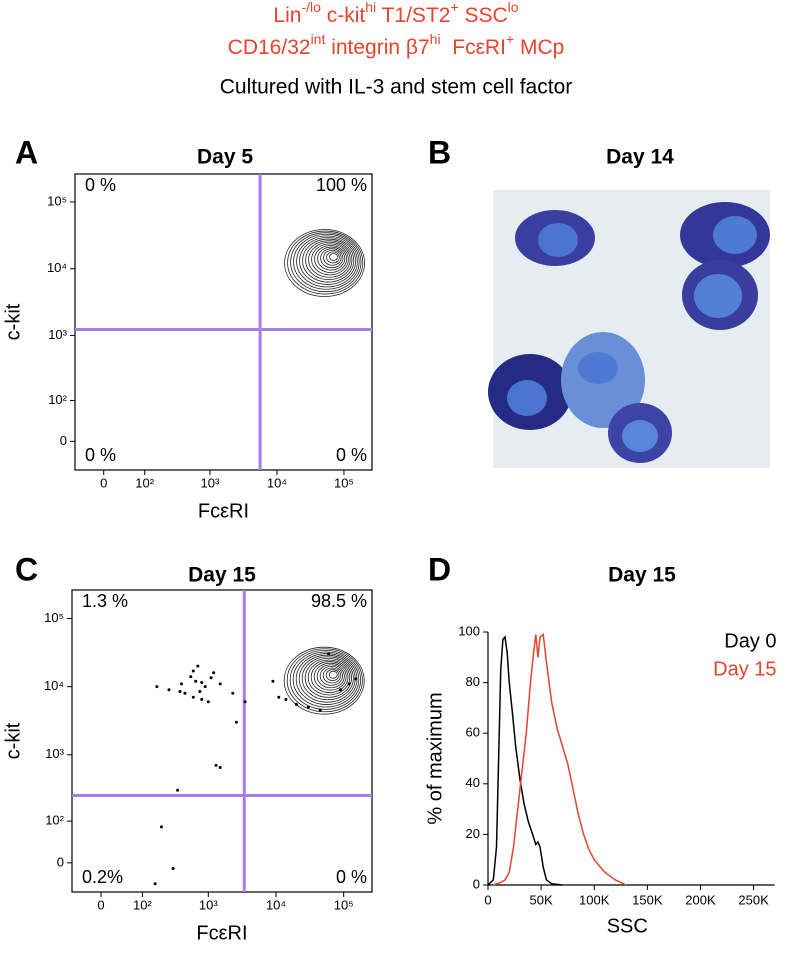 Image resolution: width=792 pixels, height=976 pixels. I want to click on header-line2: CD16/32int integrin β7hi FcεRI+ MCp, so click(396, 45).